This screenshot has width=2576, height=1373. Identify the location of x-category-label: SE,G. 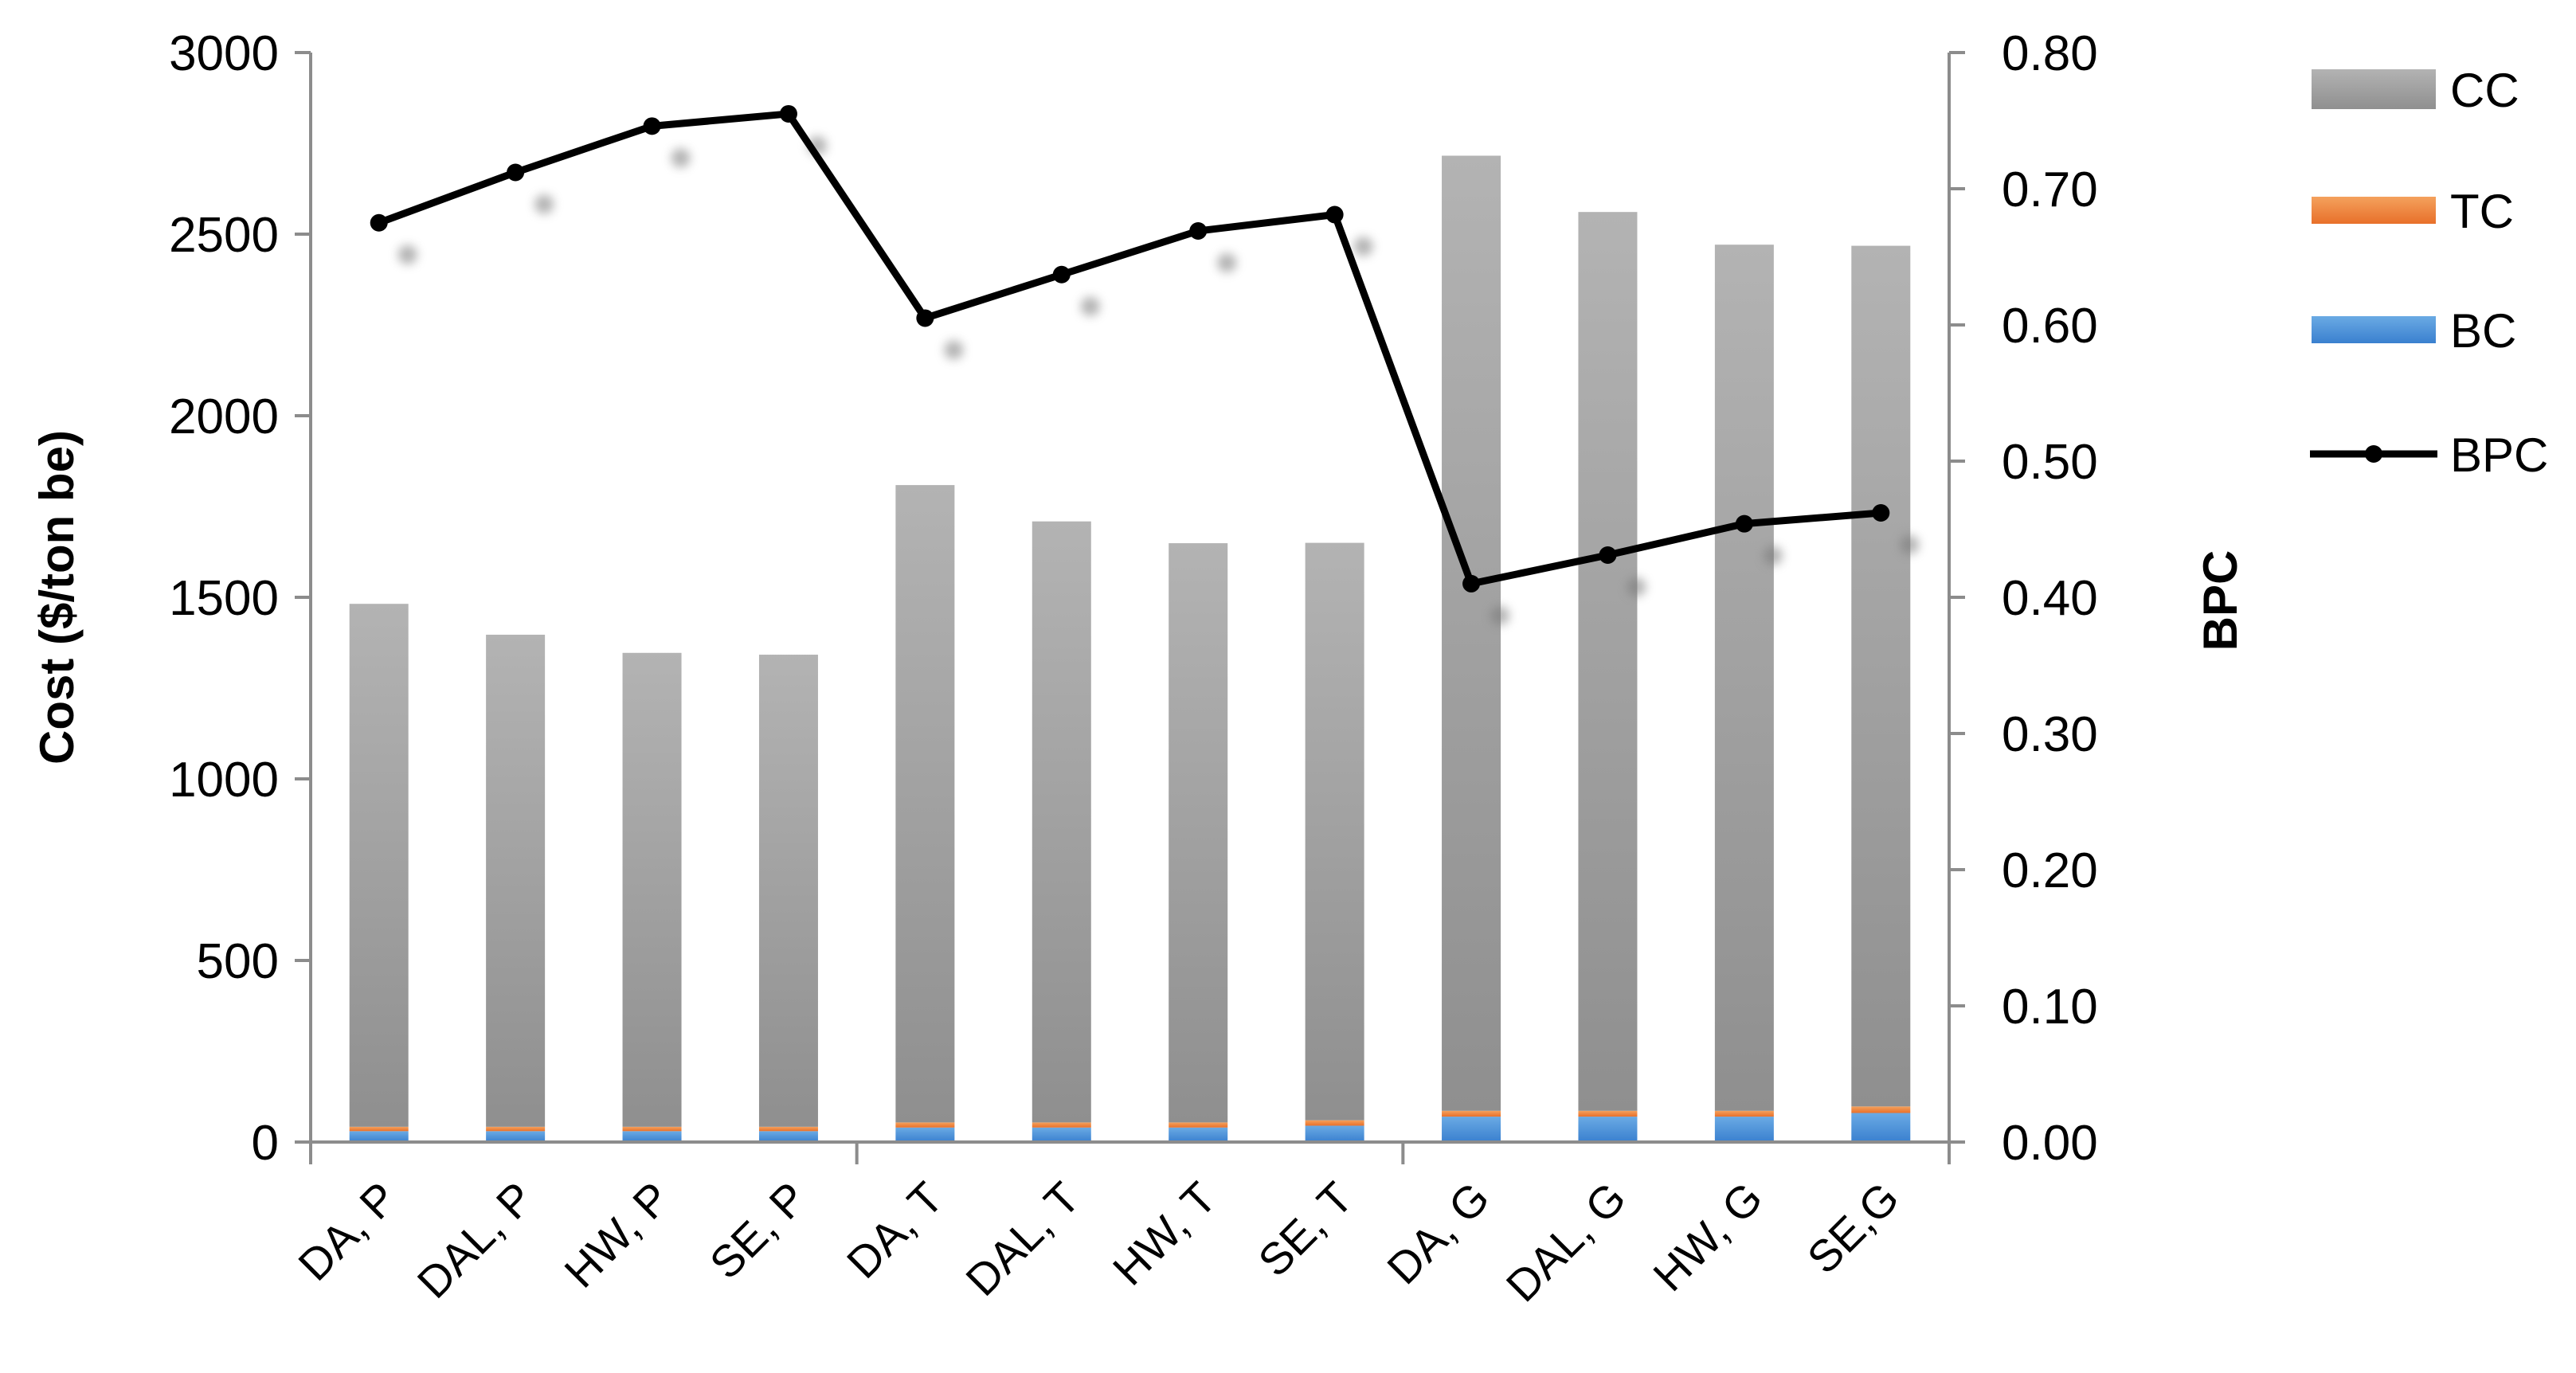
(1853, 1227).